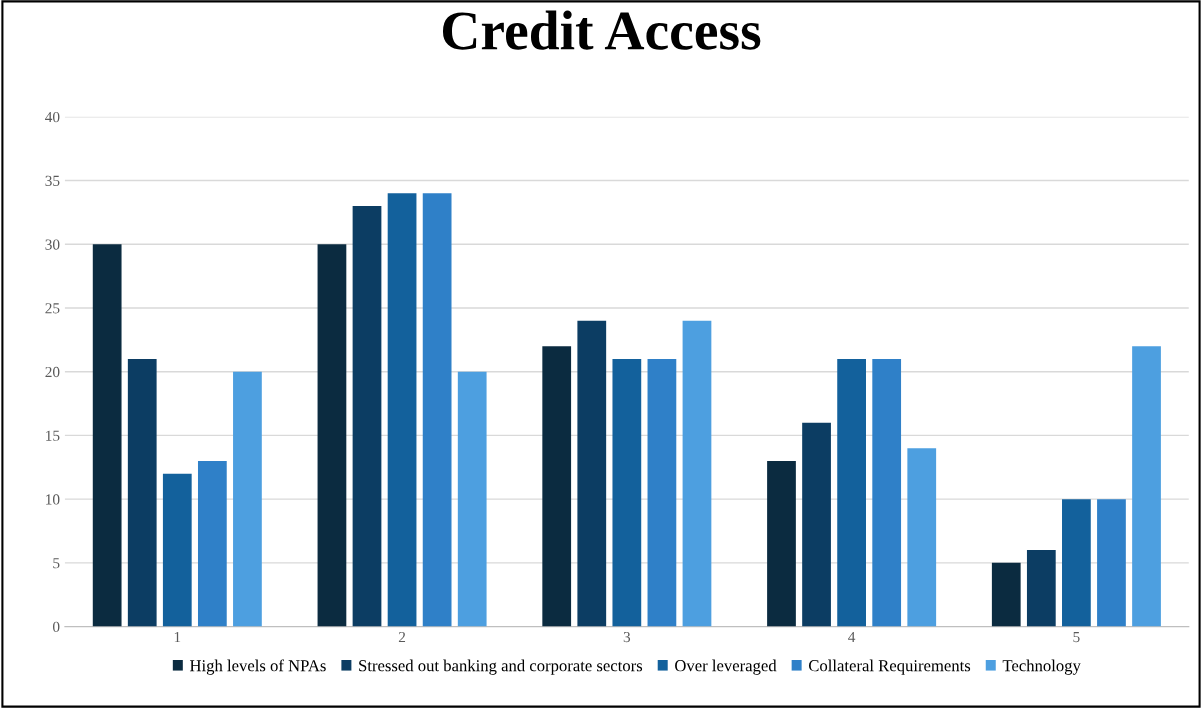 Image resolution: width=1202 pixels, height=708 pixels. What do you see at coordinates (177, 637) in the screenshot?
I see `x-tick-label: 1` at bounding box center [177, 637].